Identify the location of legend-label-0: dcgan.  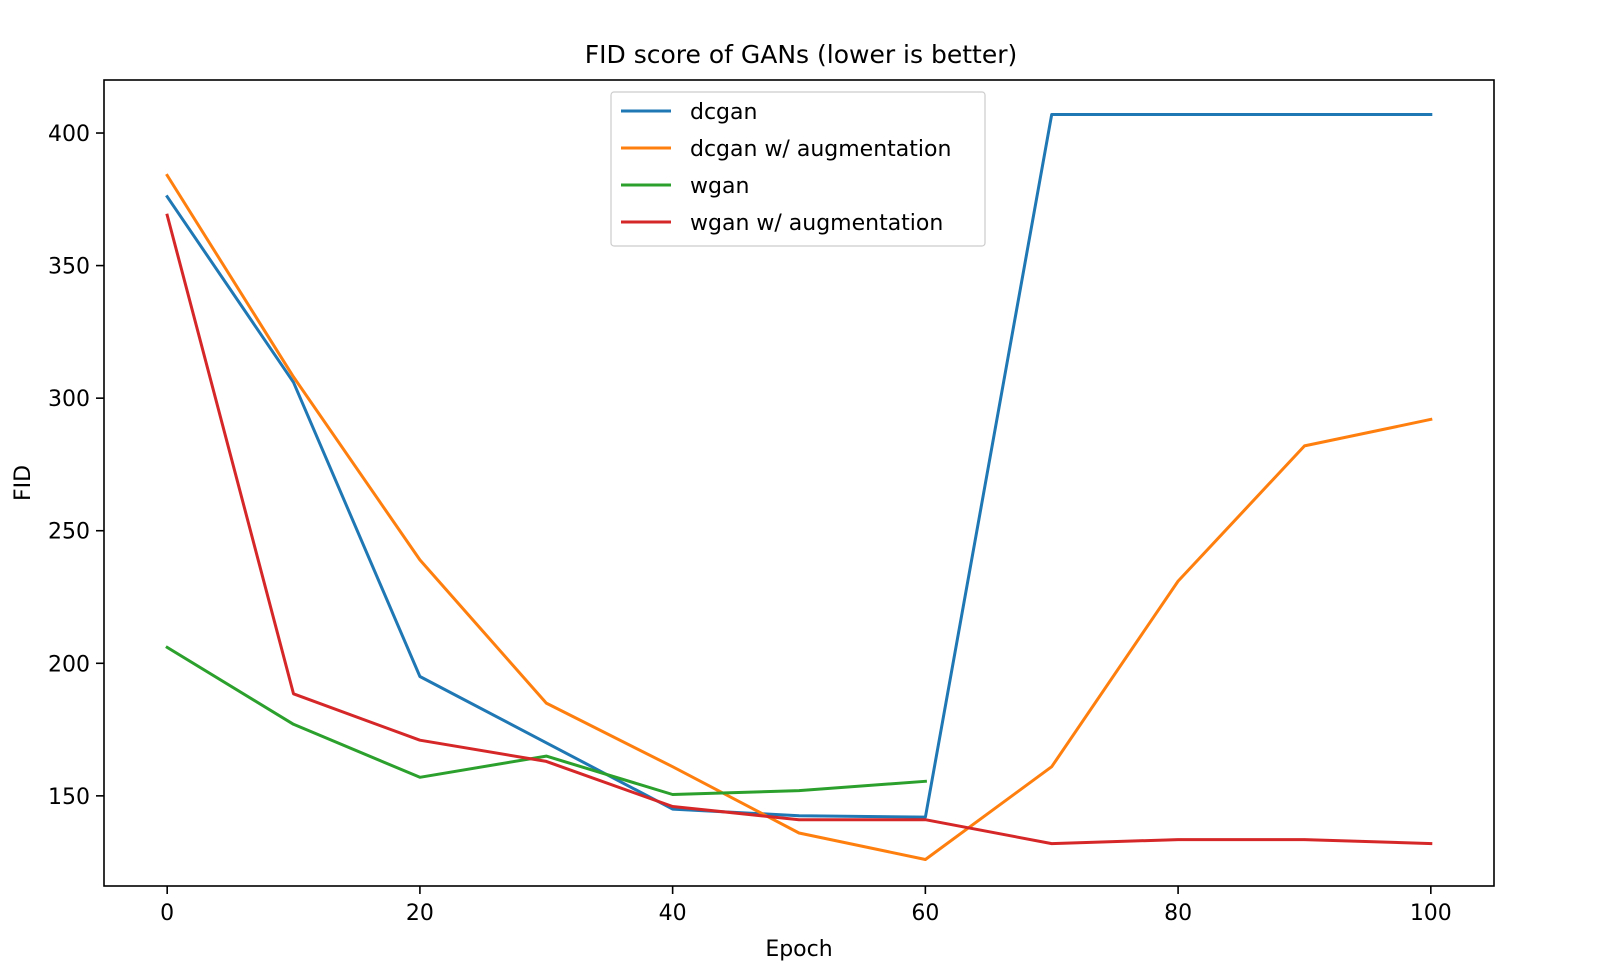
(723, 112).